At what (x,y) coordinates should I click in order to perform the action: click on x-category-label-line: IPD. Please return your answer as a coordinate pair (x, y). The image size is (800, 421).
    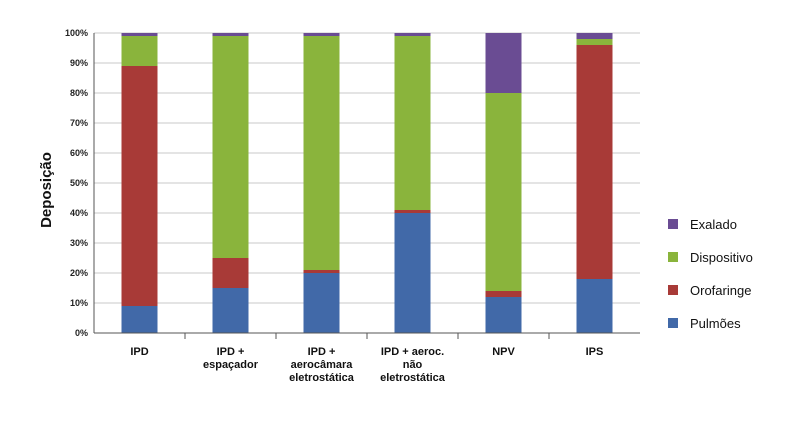
    Looking at the image, I should click on (139, 352).